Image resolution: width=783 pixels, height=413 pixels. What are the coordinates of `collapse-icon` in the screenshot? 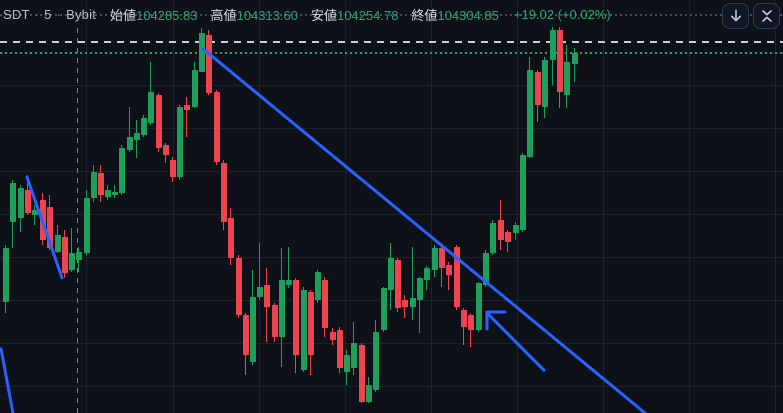 It's located at (766, 16).